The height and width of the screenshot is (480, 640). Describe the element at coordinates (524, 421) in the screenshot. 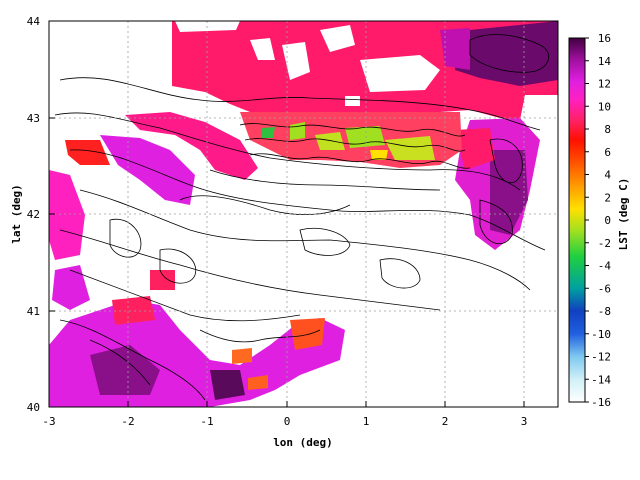

I see `x-tick-label: 3` at that location.